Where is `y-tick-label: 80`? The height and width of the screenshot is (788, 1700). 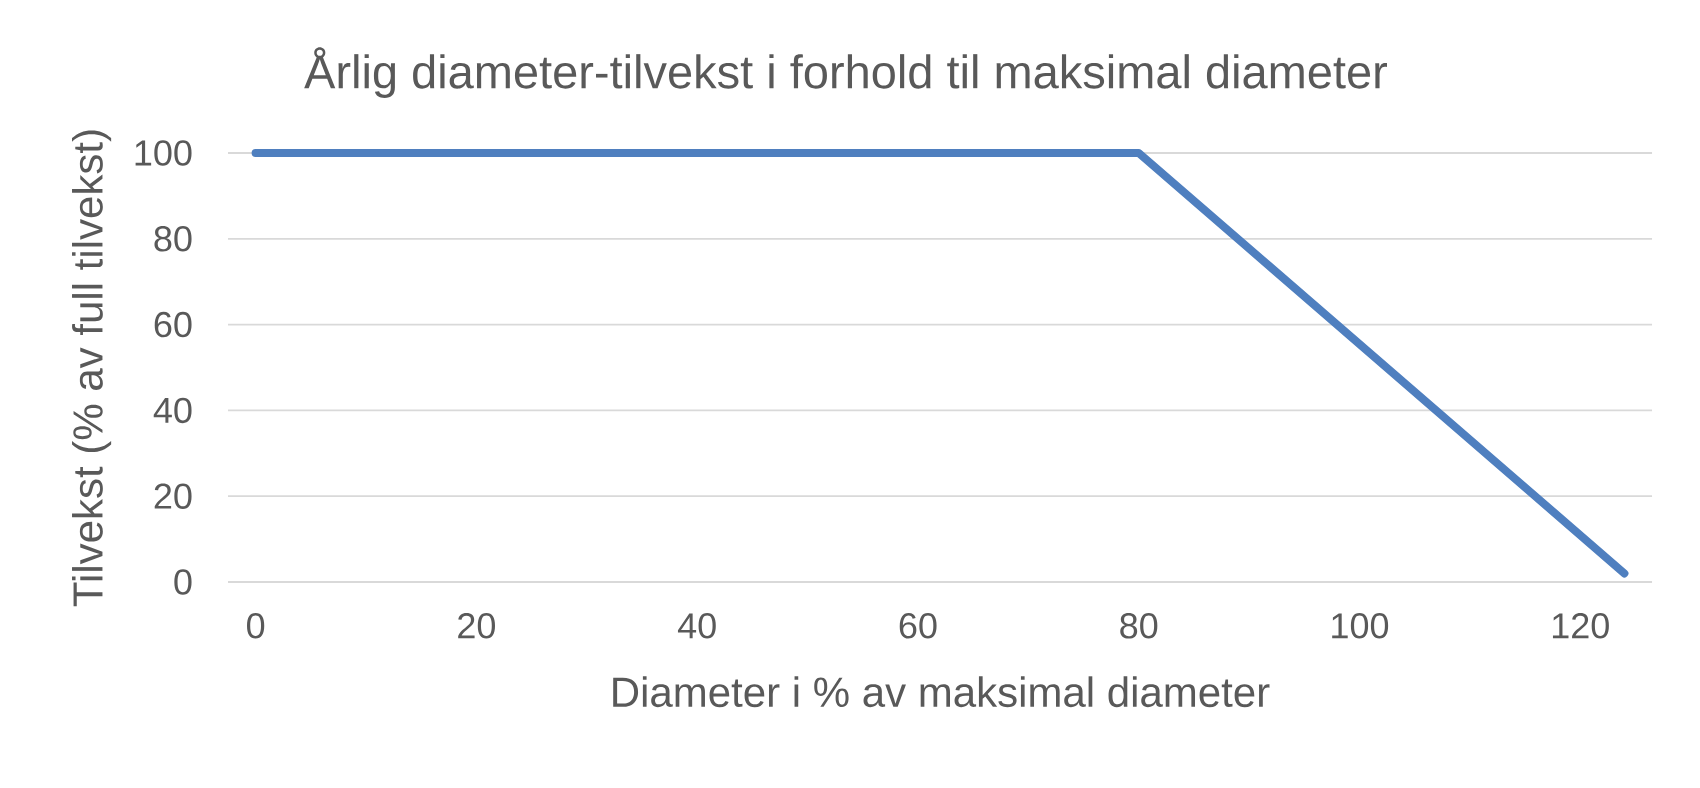
y-tick-label: 80 is located at coordinates (173, 239).